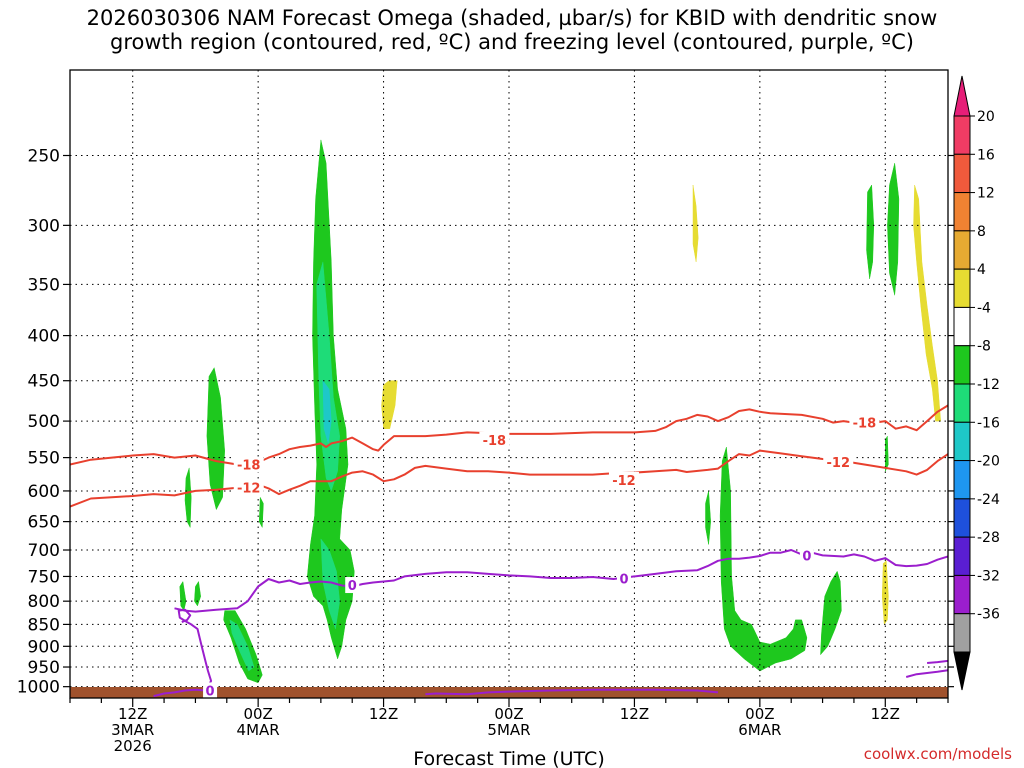 This screenshot has width=1024, height=768. What do you see at coordinates (986, 155) in the screenshot?
I see `colorbar-label: 16` at bounding box center [986, 155].